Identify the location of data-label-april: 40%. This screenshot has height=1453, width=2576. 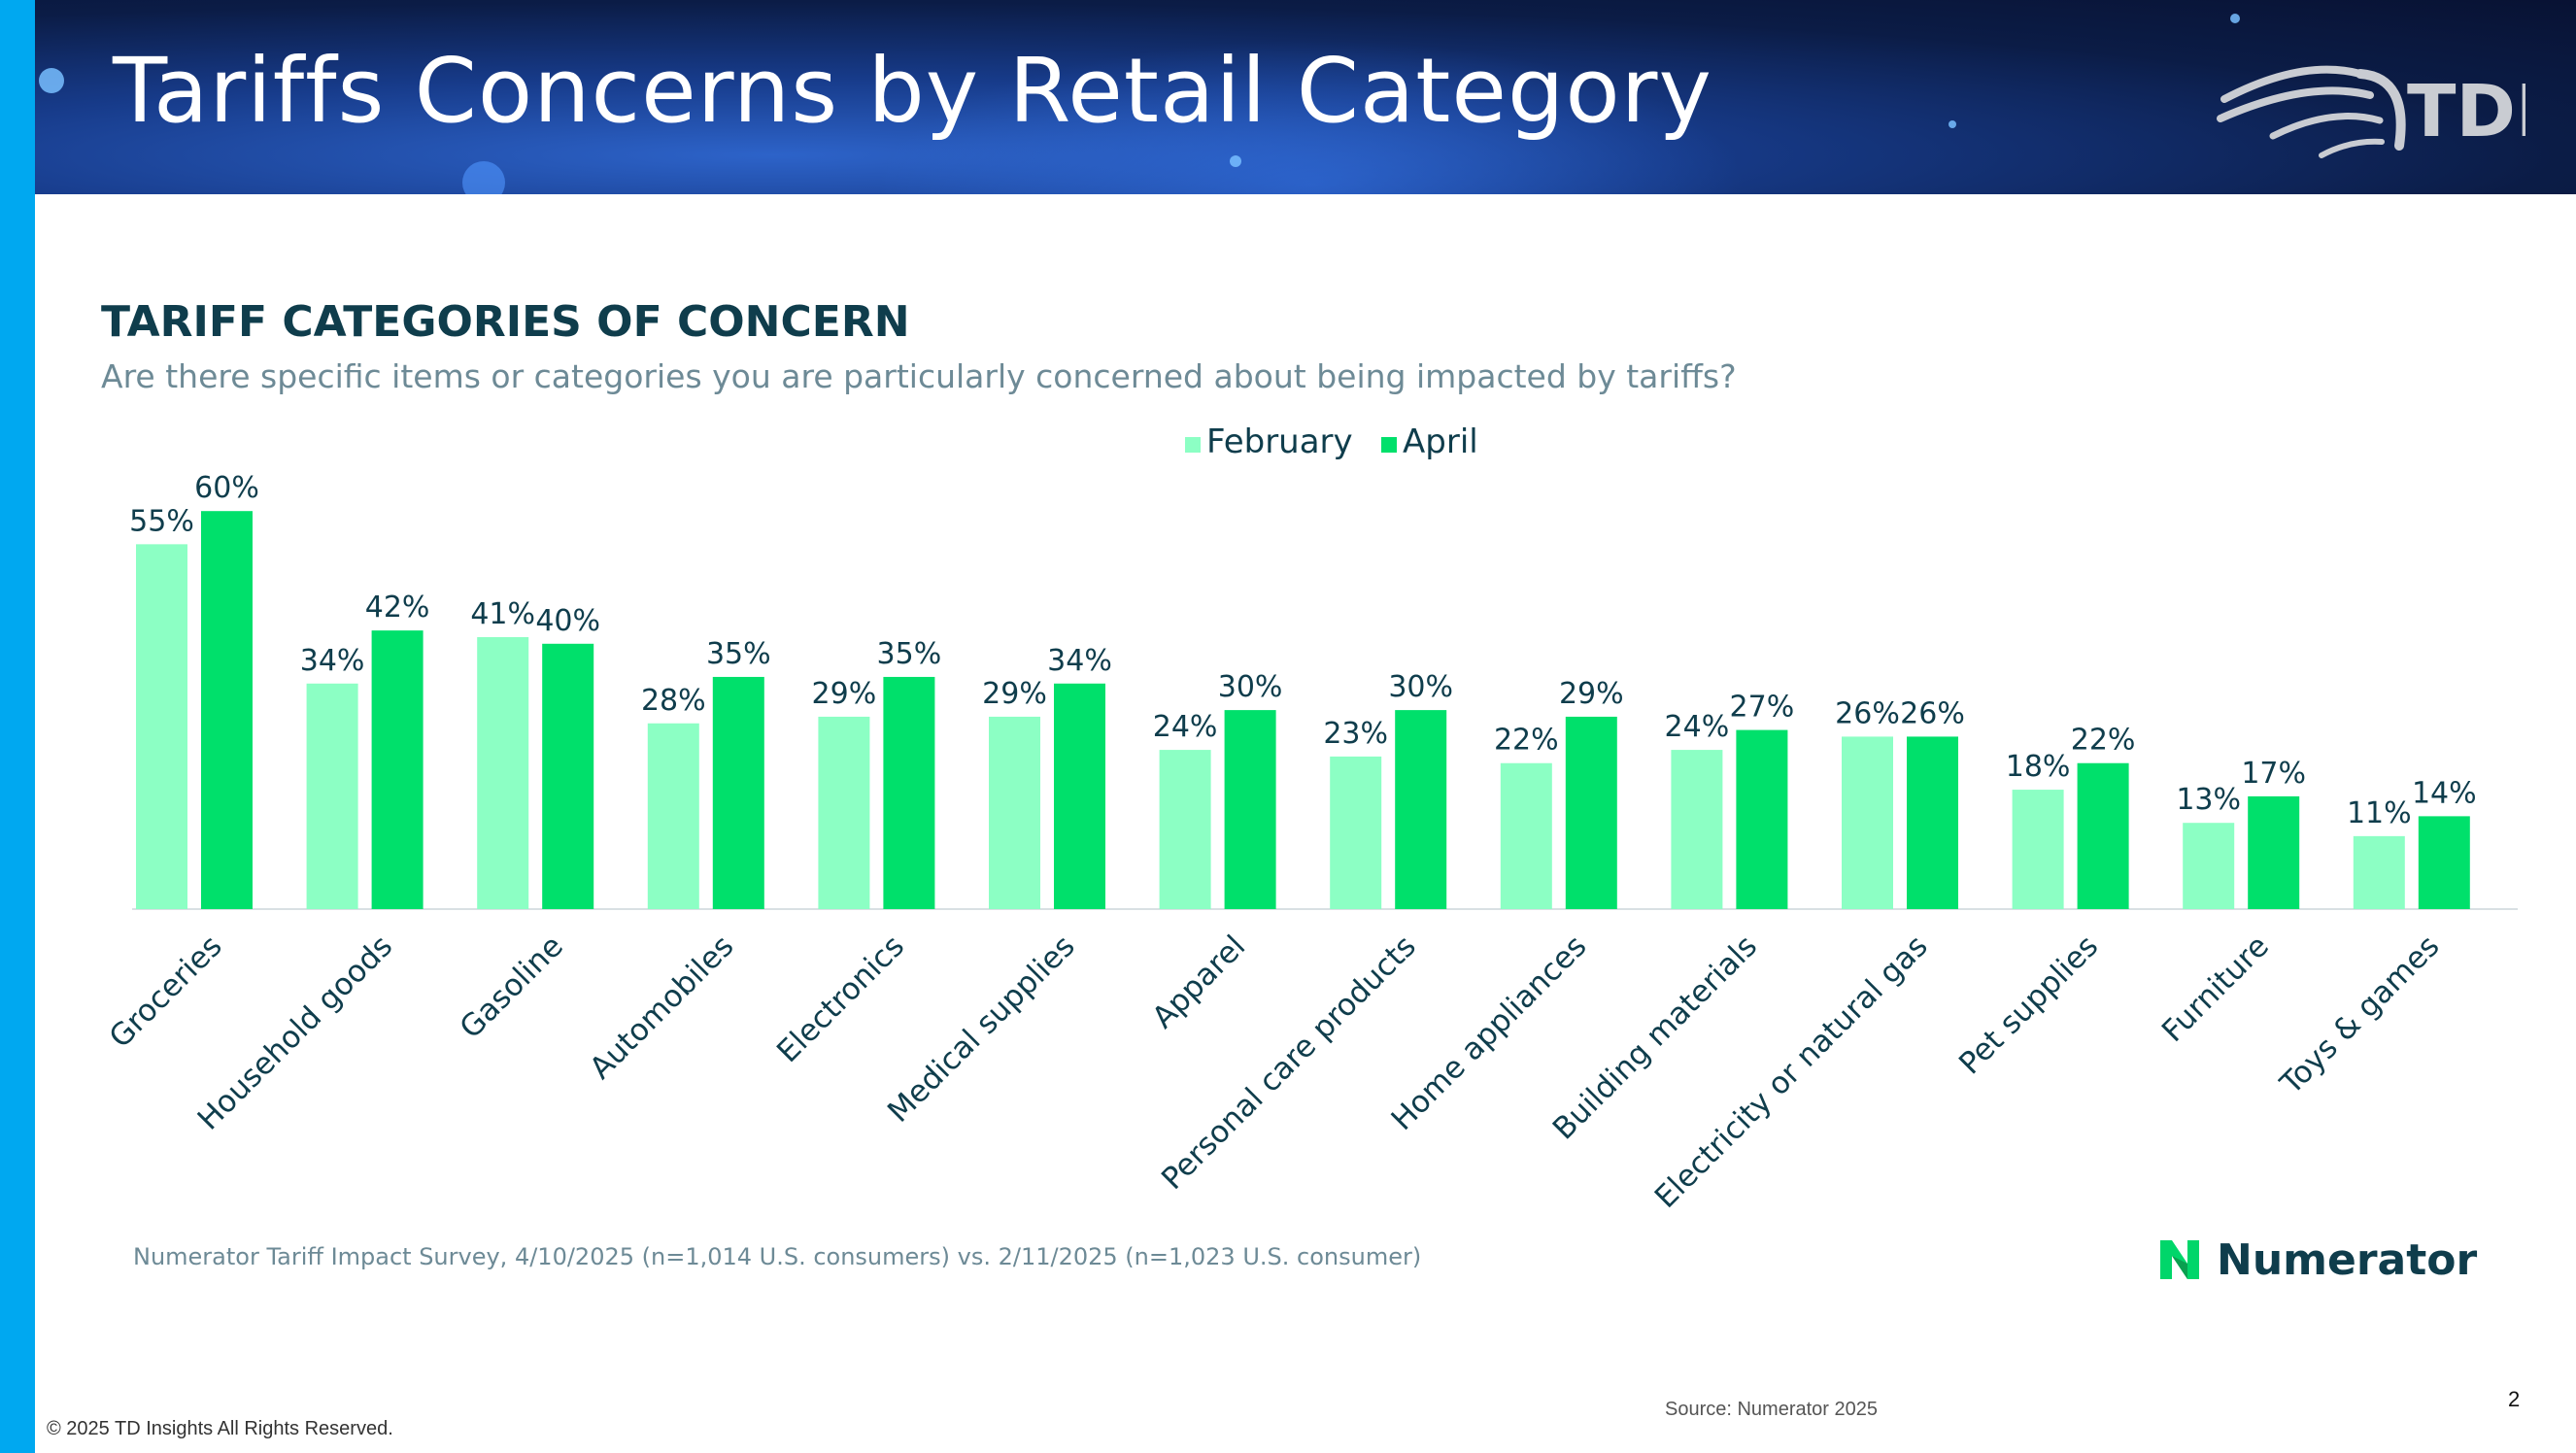
(567, 621).